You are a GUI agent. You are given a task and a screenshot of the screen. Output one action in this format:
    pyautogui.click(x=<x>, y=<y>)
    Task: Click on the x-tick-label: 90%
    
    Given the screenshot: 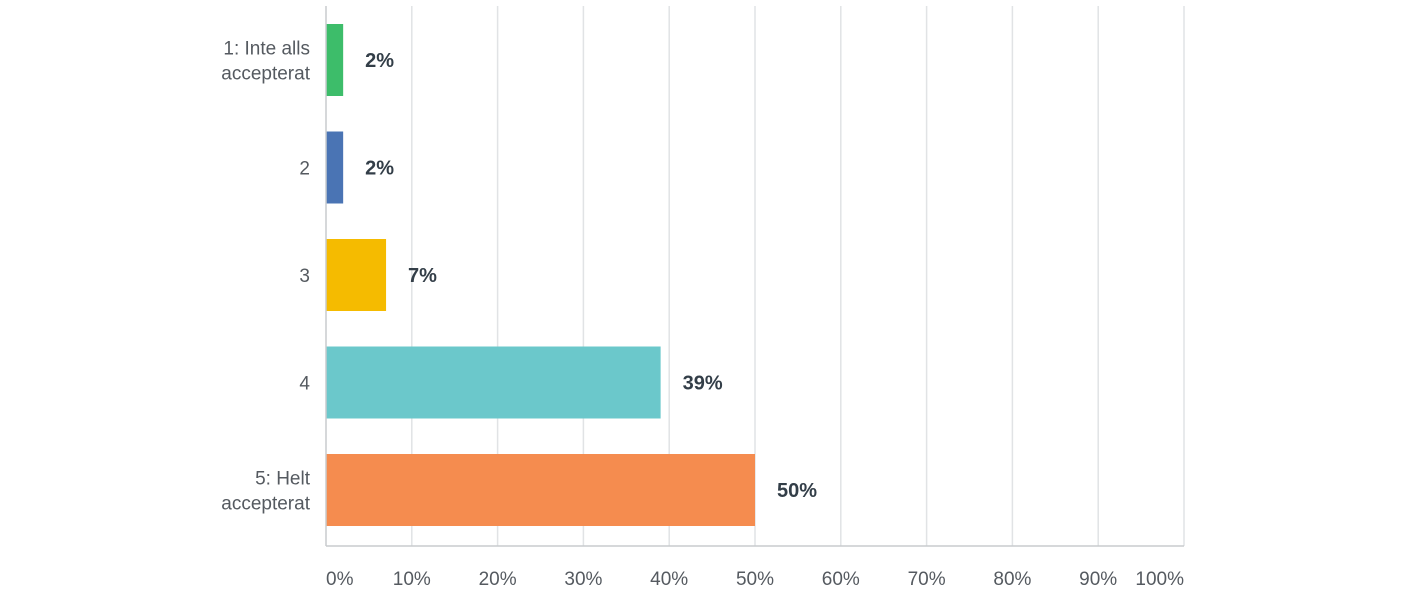 What is the action you would take?
    pyautogui.click(x=1098, y=579)
    